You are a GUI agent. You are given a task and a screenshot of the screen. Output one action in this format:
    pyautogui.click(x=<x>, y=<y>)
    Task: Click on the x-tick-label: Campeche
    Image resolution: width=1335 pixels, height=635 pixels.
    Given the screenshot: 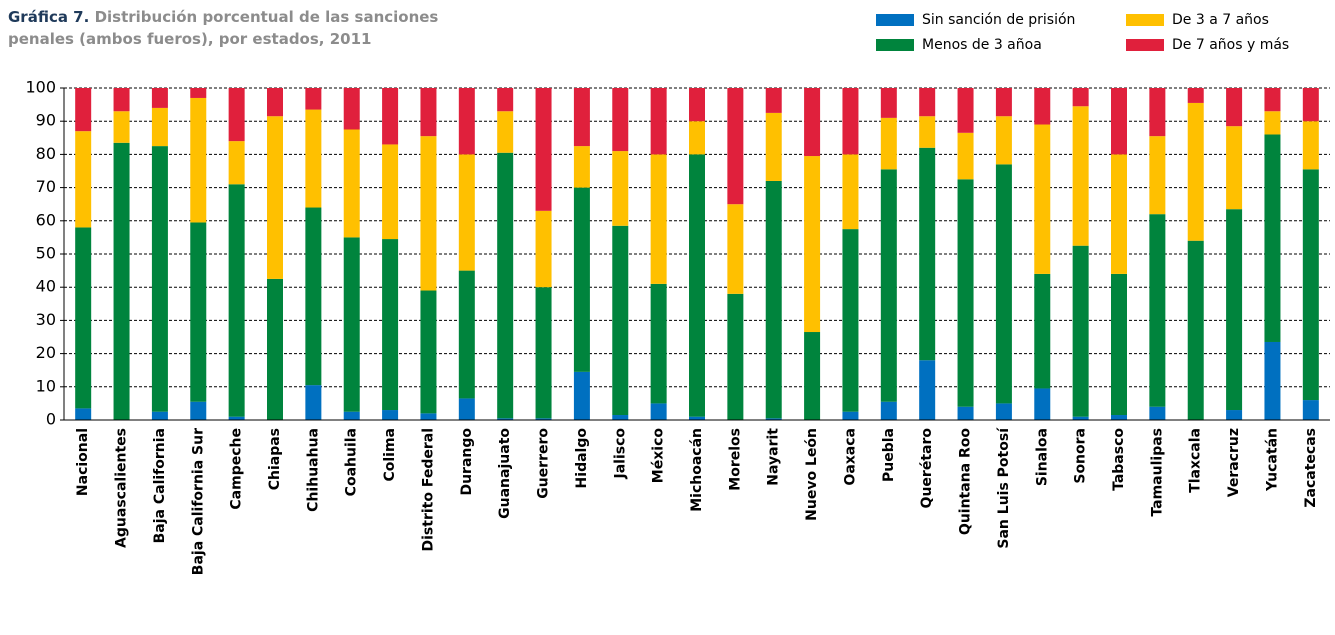 What is the action you would take?
    pyautogui.click(x=237, y=469)
    